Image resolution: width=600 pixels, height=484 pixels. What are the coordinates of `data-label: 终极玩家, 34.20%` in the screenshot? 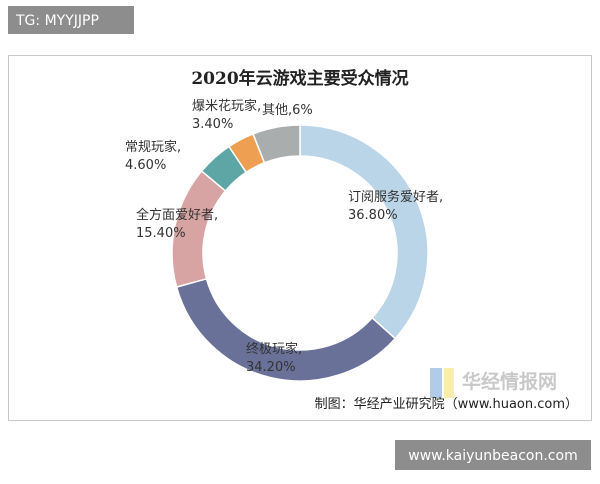 It's located at (274, 358).